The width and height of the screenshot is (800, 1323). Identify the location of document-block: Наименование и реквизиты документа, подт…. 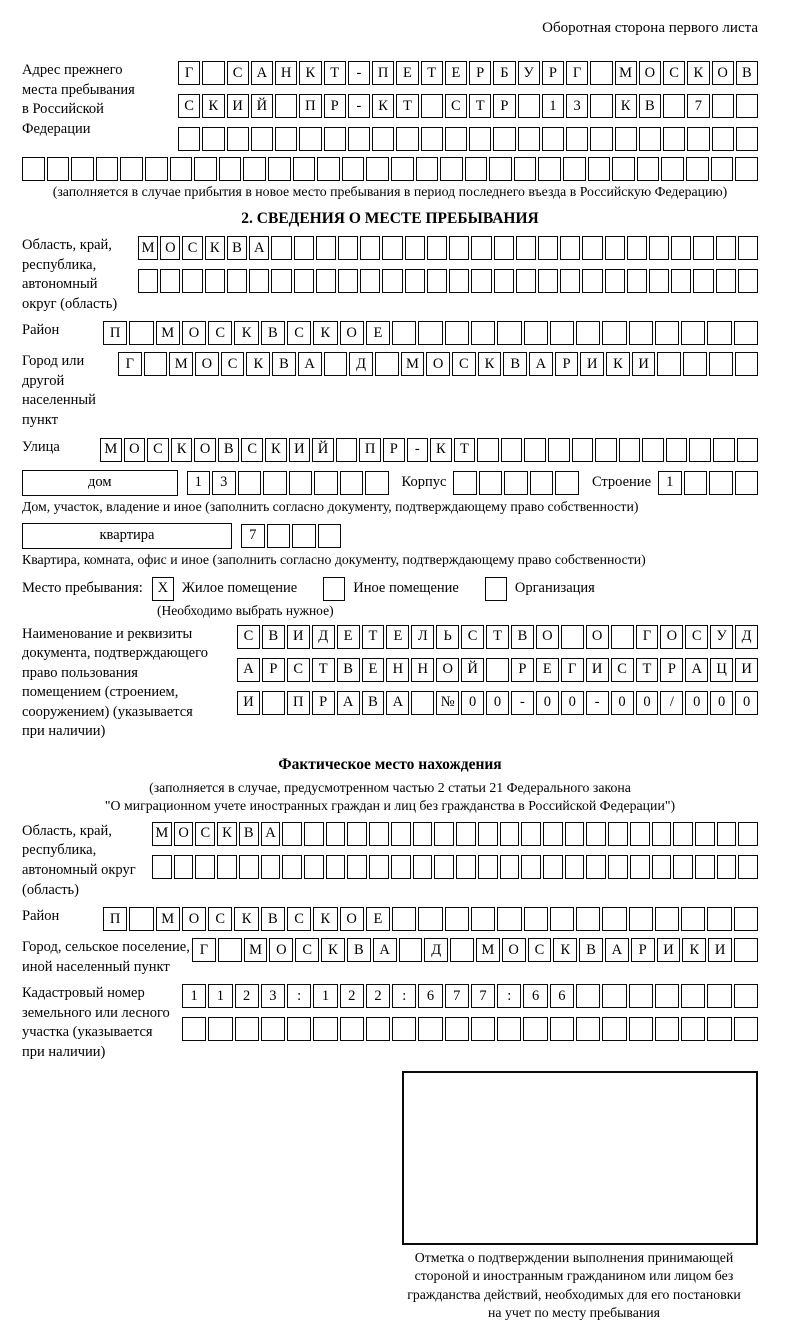
(390, 683).